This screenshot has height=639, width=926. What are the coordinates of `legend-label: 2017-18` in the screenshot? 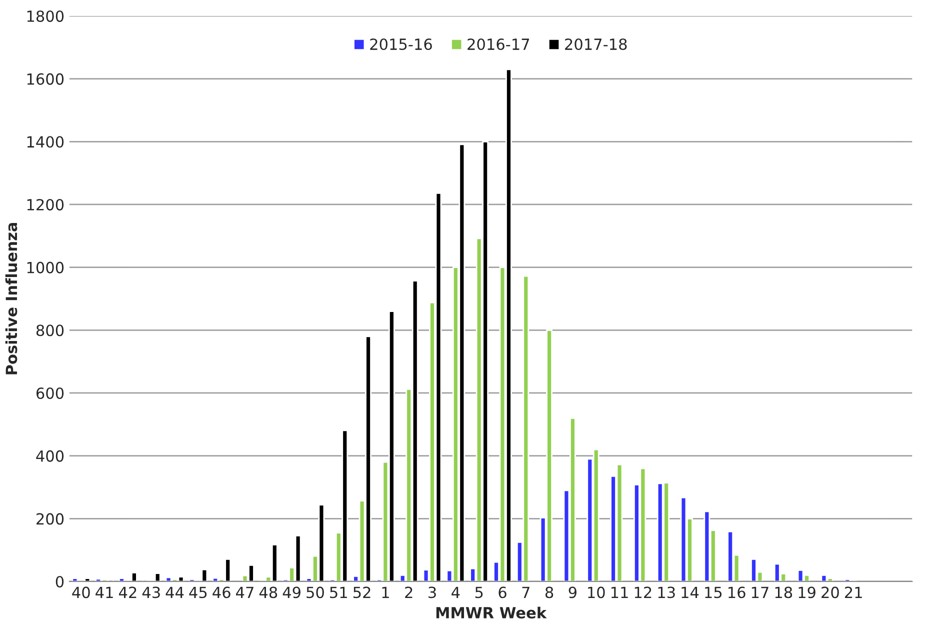 It's located at (596, 44).